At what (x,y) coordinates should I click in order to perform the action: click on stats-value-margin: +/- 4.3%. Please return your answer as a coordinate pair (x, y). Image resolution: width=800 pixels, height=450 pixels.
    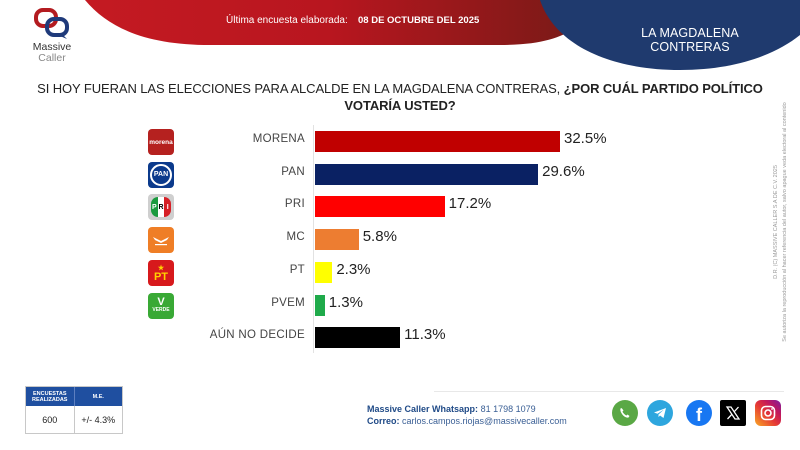
    Looking at the image, I should click on (98, 419).